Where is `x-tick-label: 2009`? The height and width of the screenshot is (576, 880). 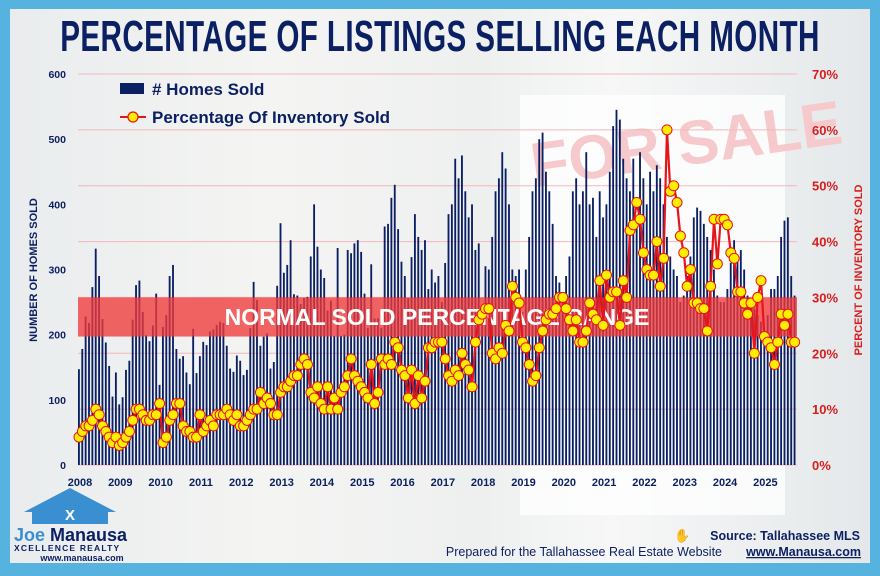
x-tick-label: 2009 is located at coordinates (120, 483).